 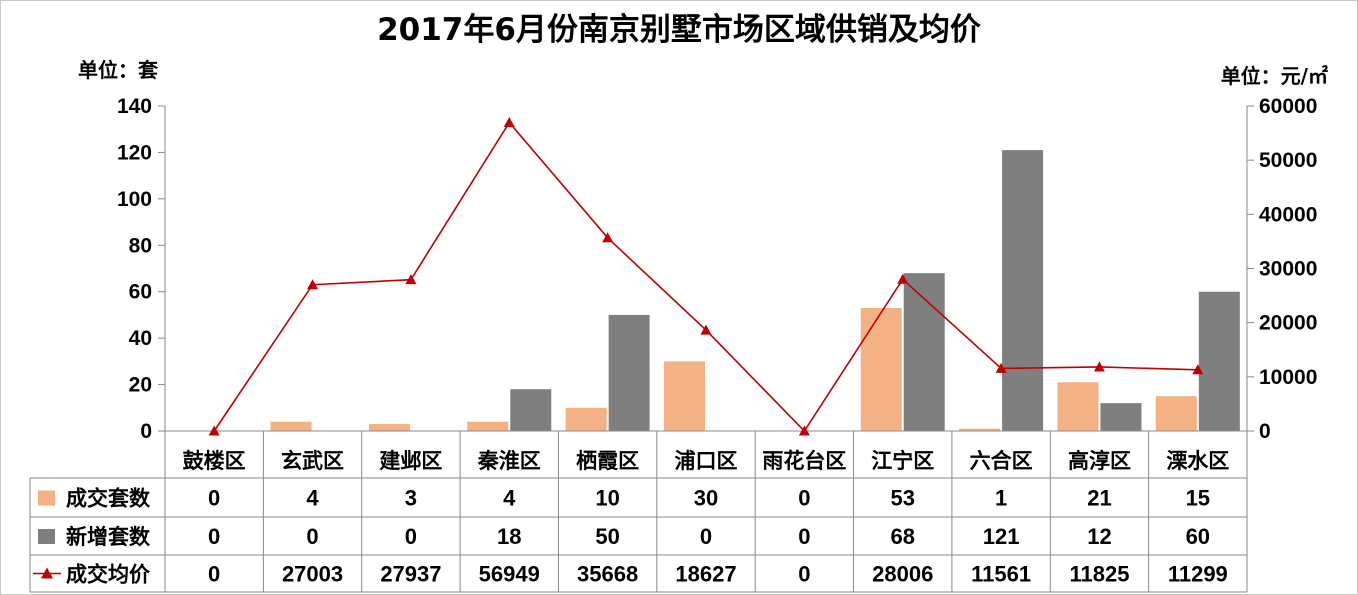 What do you see at coordinates (509, 574) in the screenshot?
I see `table-cell-value: 56949` at bounding box center [509, 574].